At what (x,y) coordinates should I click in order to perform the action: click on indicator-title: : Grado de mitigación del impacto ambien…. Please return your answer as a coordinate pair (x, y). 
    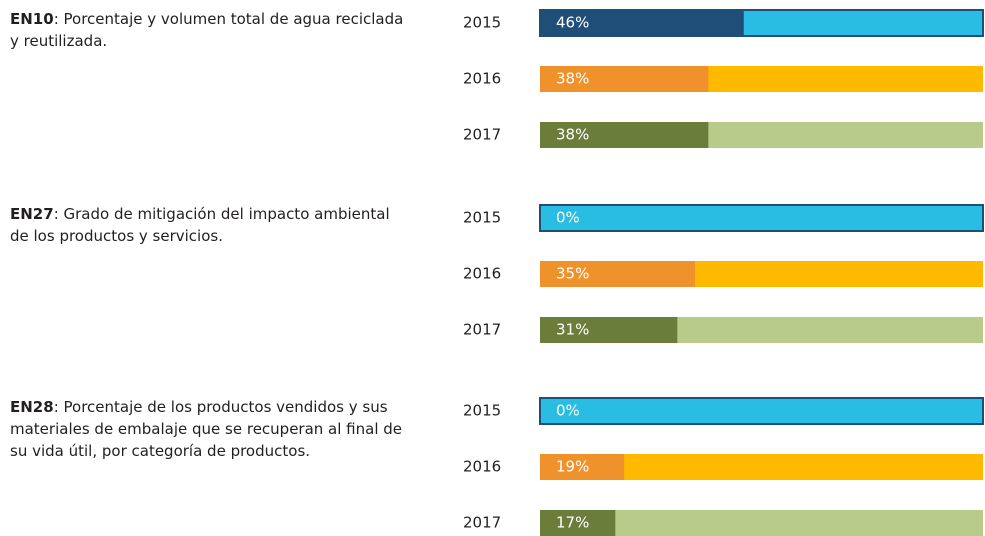
    Looking at the image, I should click on (200, 225).